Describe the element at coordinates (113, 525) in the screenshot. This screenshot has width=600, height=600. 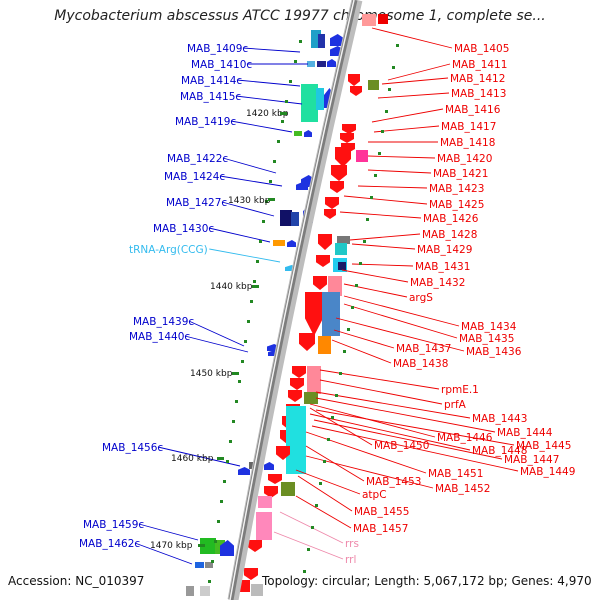
I see `gene-label-left: MAB_1459c` at that location.